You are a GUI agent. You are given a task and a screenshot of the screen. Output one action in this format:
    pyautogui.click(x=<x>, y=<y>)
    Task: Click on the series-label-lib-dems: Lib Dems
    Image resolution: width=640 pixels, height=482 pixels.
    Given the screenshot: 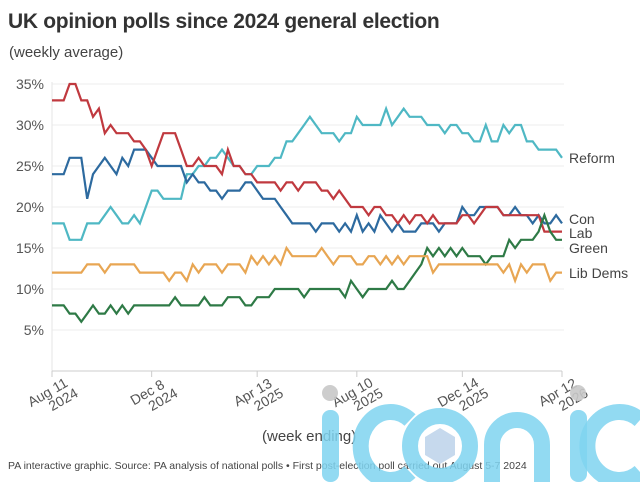 What is the action you would take?
    pyautogui.click(x=598, y=273)
    